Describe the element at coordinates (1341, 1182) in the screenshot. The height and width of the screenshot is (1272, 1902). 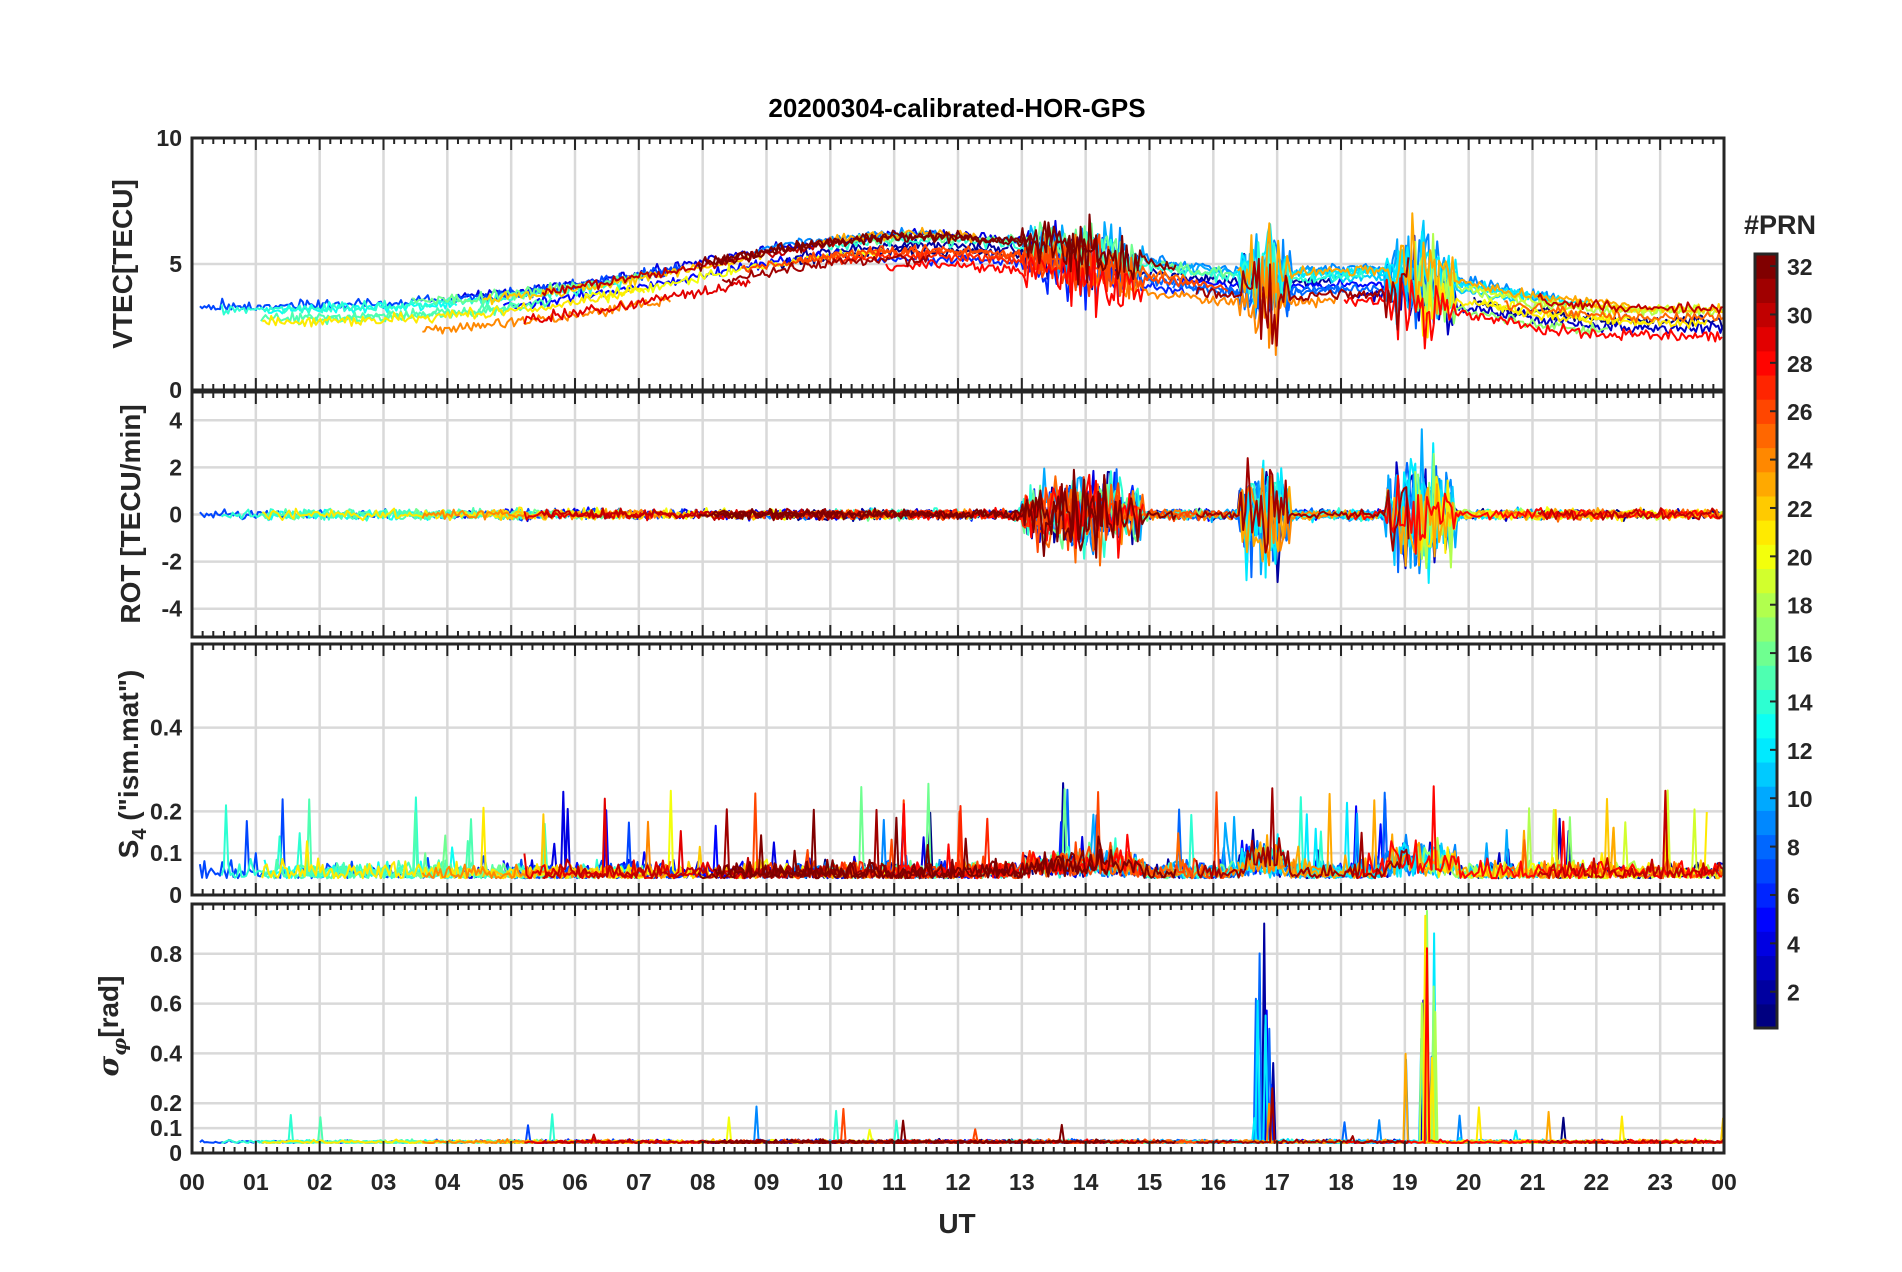
I see `x-tick-18: 18` at that location.